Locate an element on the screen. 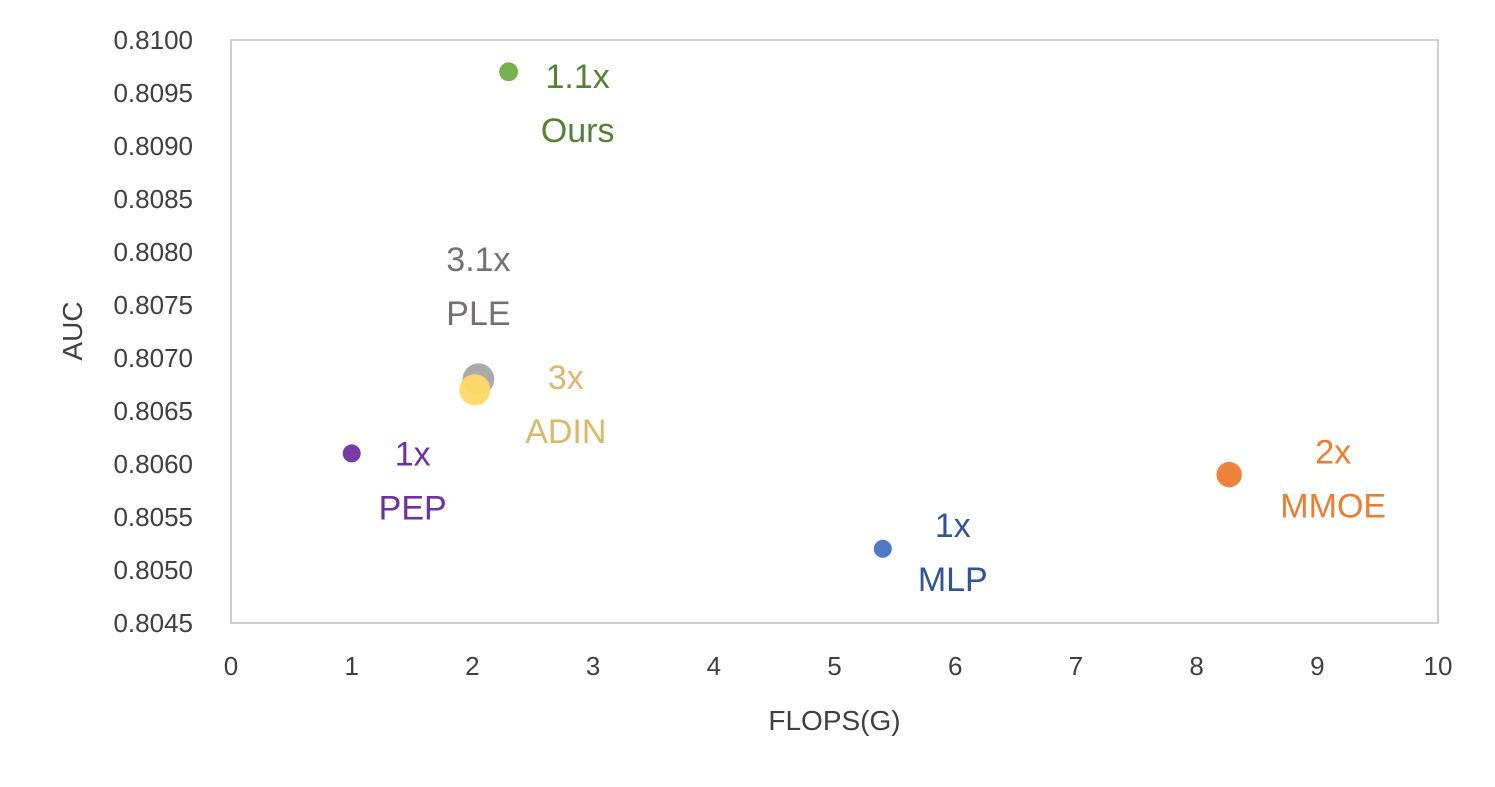 This screenshot has height=787, width=1495. y-tick-label: 0.8060 is located at coordinates (153, 464).